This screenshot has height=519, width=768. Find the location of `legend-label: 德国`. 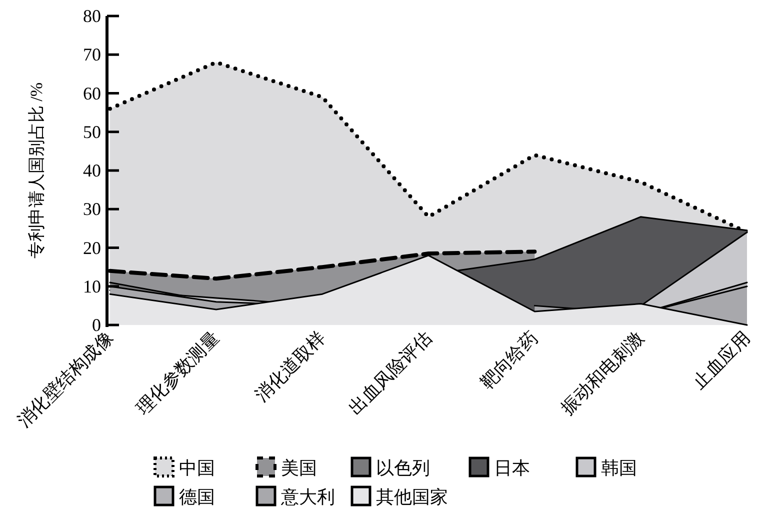

legend-label: 德国 is located at coordinates (197, 497).